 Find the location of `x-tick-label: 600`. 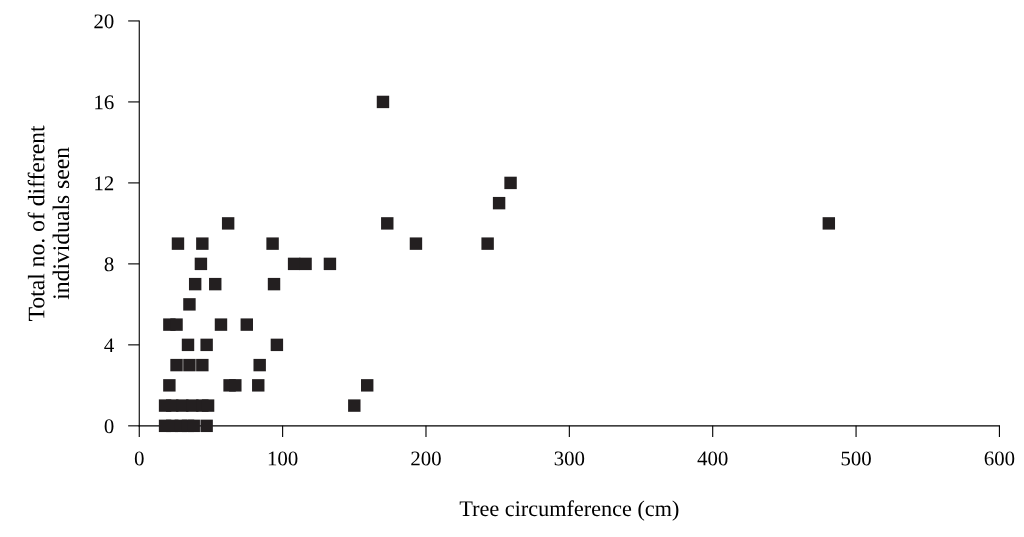

x-tick-label: 600 is located at coordinates (999, 458).